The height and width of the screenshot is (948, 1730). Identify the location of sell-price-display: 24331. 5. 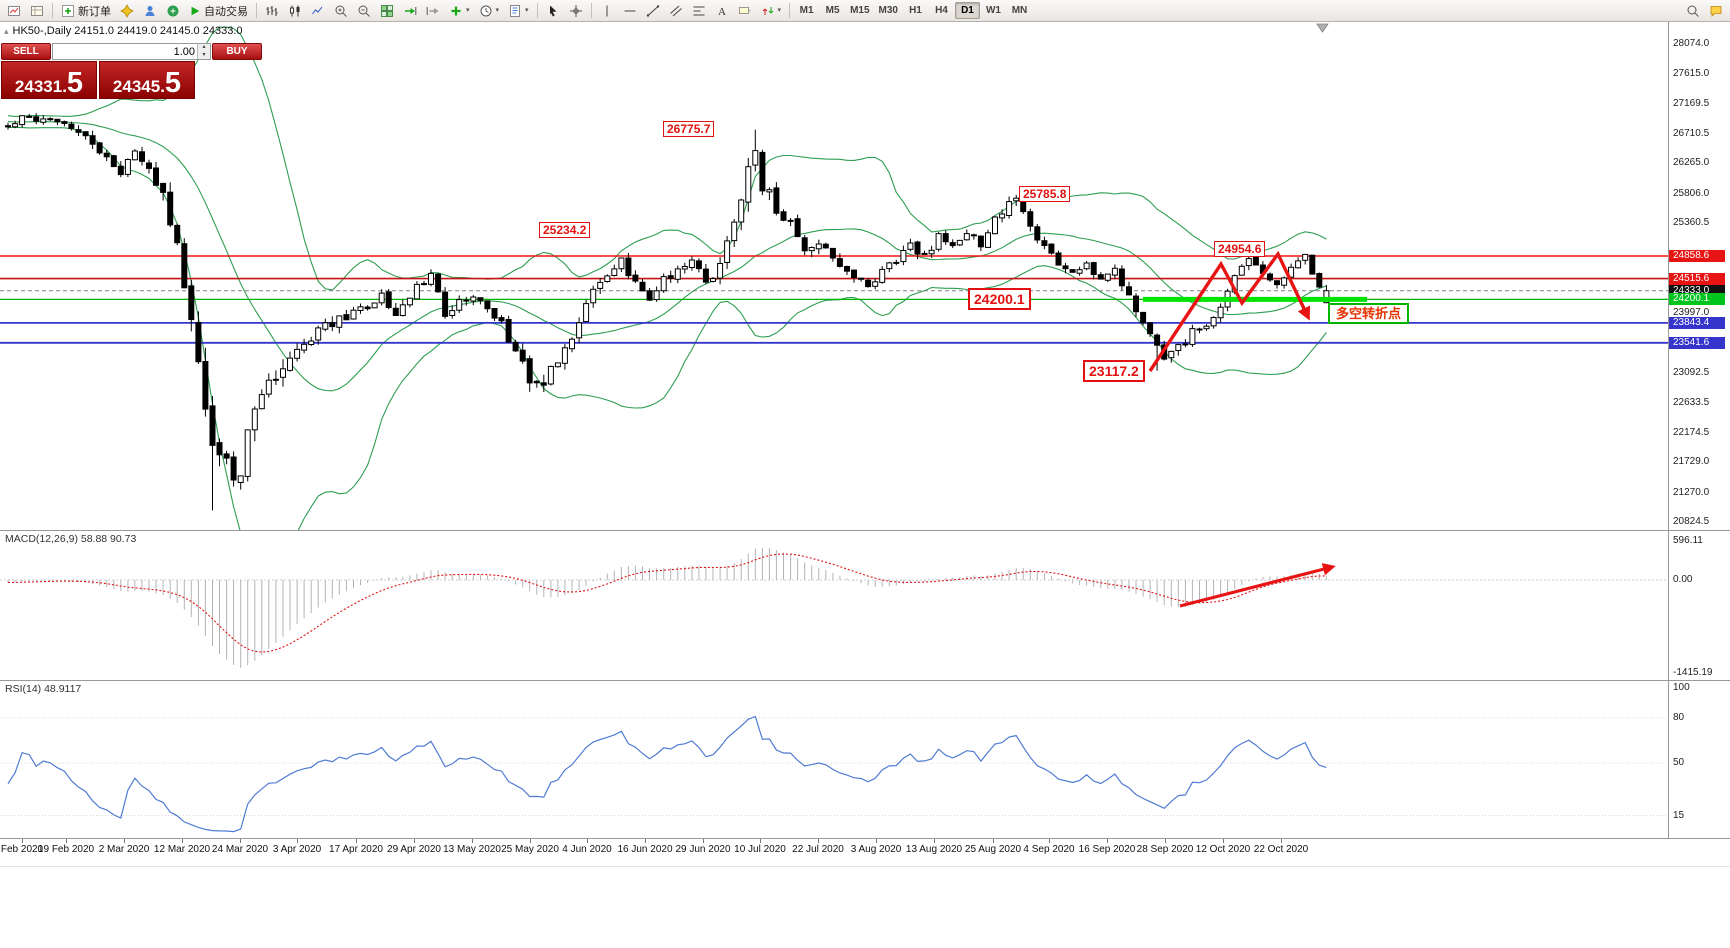
(49, 80).